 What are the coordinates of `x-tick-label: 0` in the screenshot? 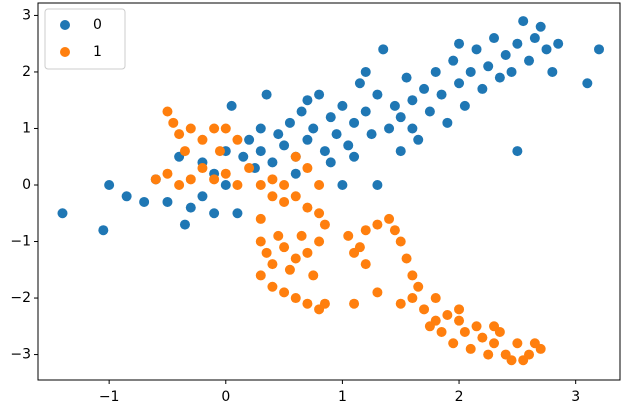 It's located at (225, 397).